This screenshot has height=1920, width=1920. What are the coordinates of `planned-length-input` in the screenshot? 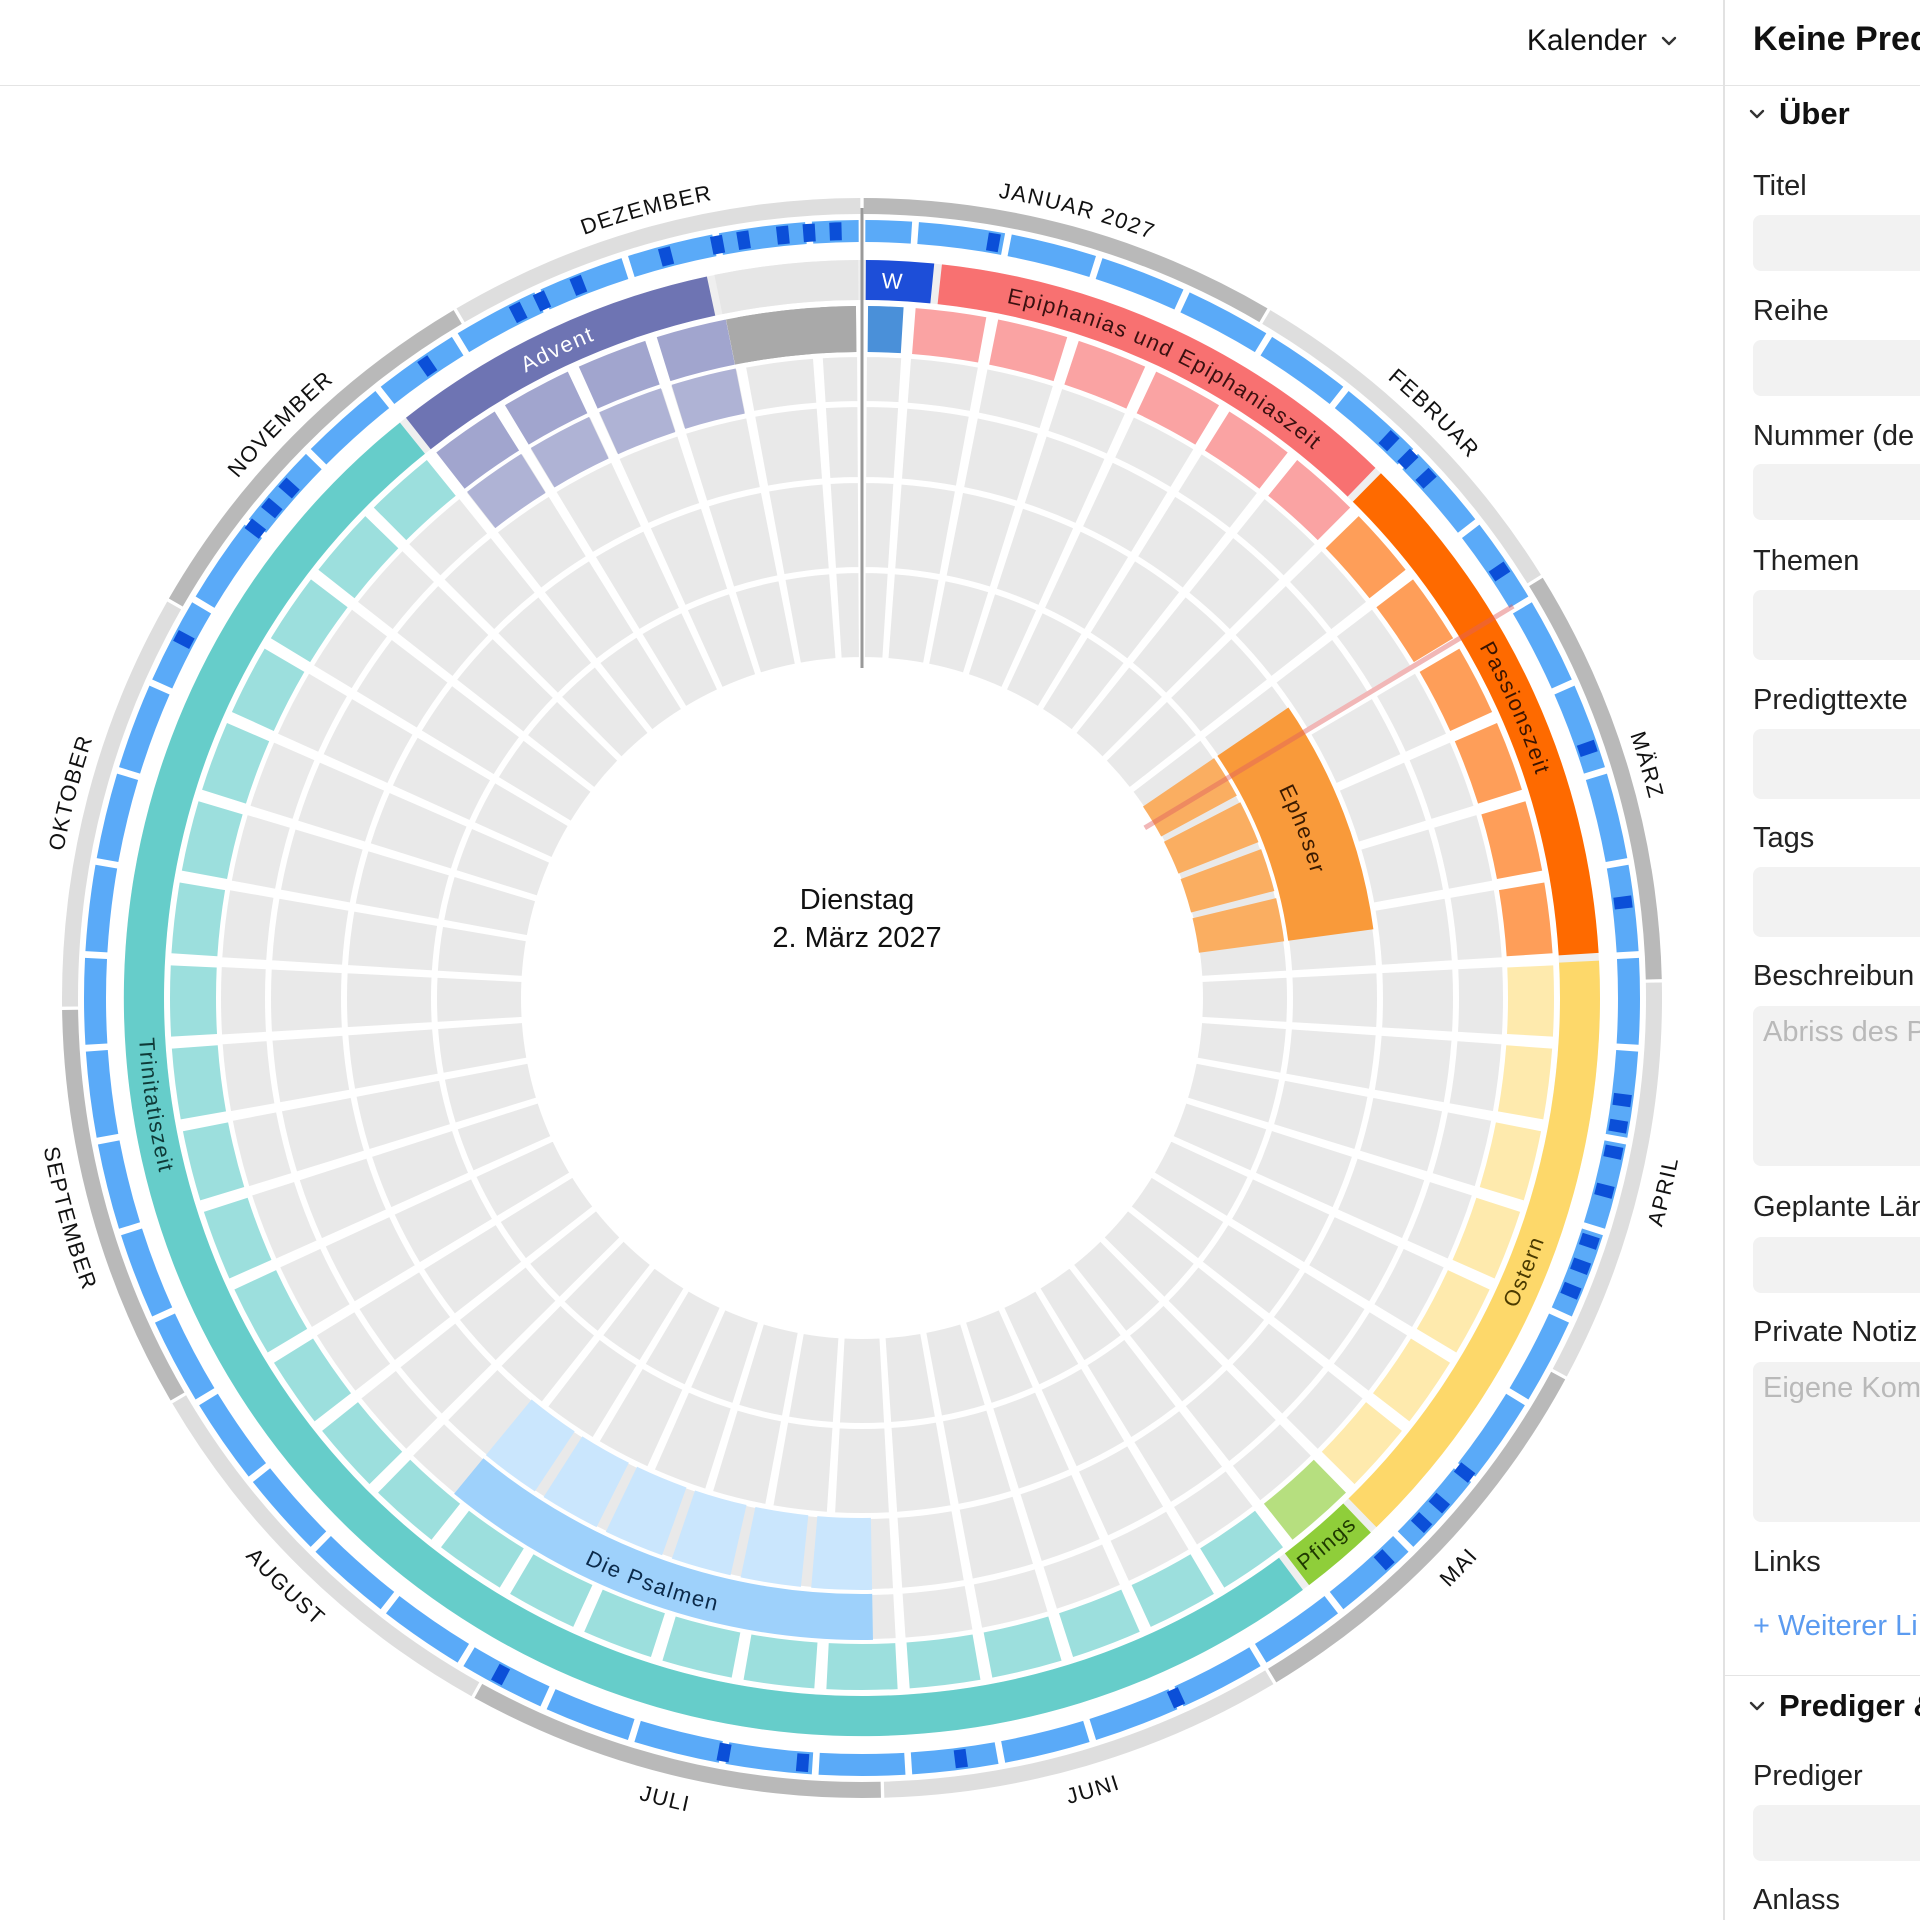 It's located at (1836, 1265).